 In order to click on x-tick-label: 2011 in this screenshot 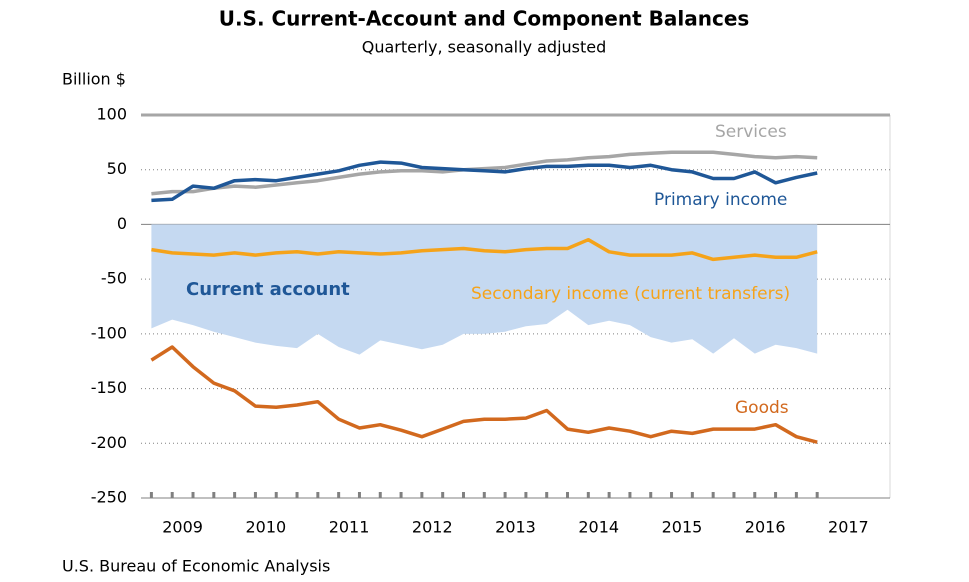, I will do `click(349, 527)`.